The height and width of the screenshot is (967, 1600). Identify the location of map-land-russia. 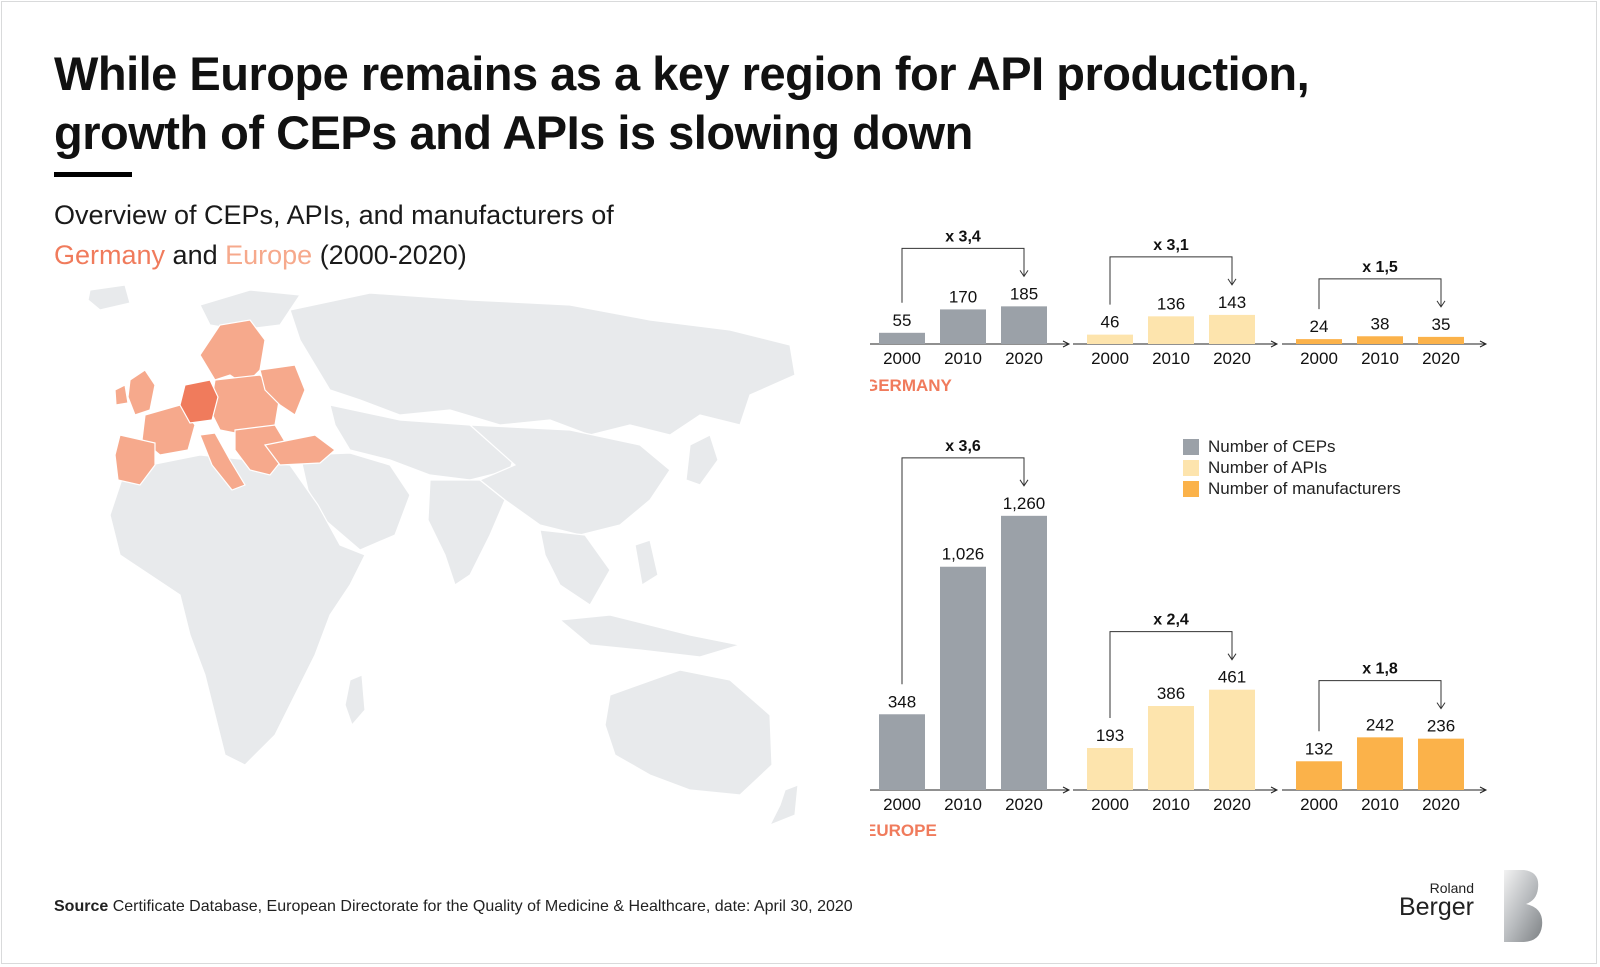
(542, 364).